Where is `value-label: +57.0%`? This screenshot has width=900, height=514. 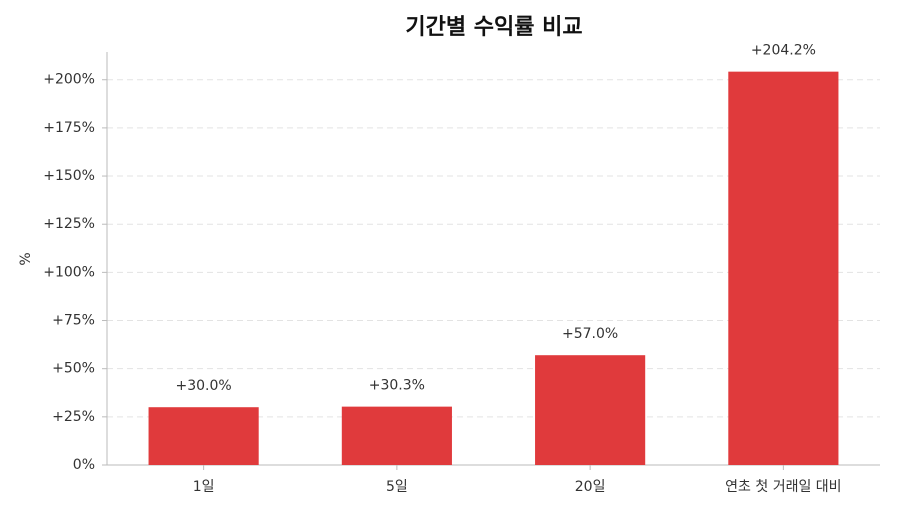
value-label: +57.0% is located at coordinates (590, 334).